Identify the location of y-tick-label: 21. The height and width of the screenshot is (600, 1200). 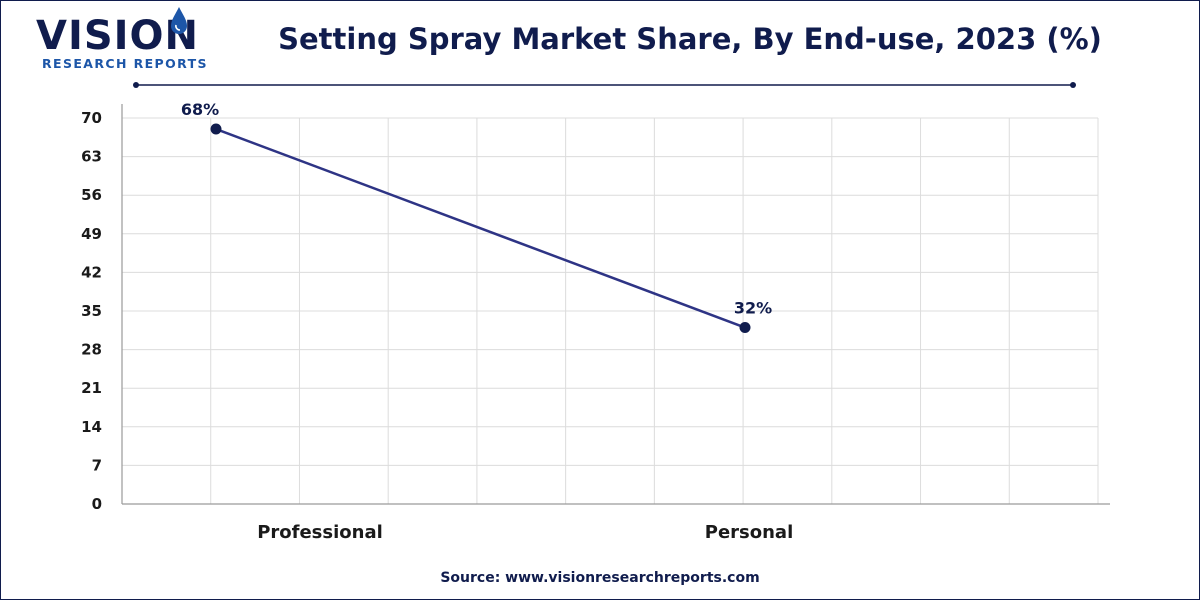
(91, 388).